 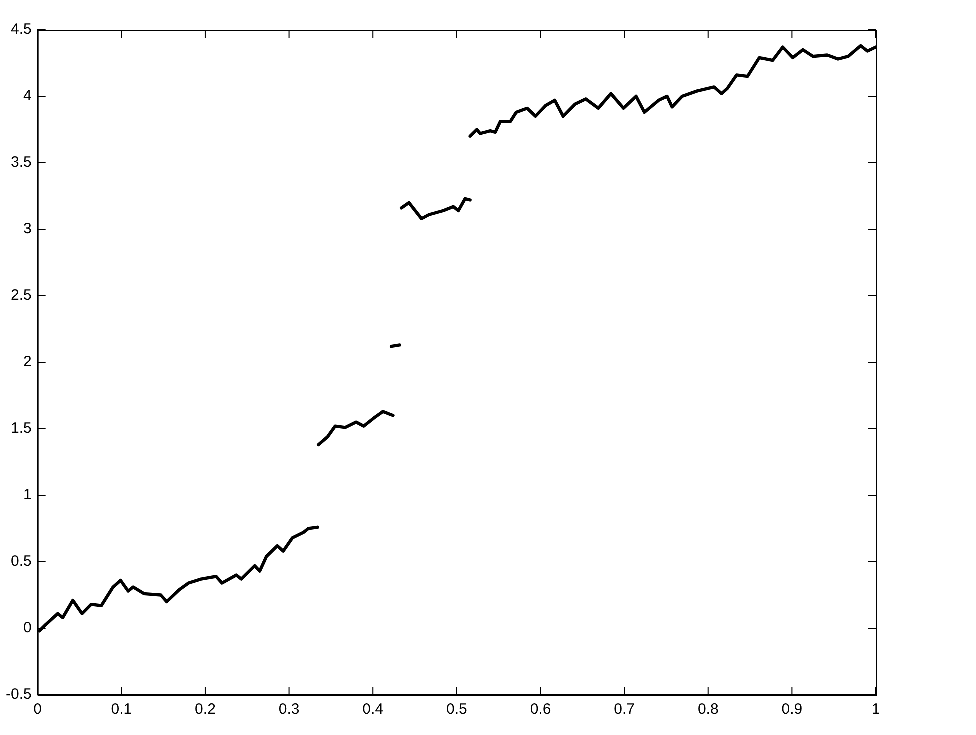 What do you see at coordinates (457, 709) in the screenshot?
I see `x-tick-label: 0.5` at bounding box center [457, 709].